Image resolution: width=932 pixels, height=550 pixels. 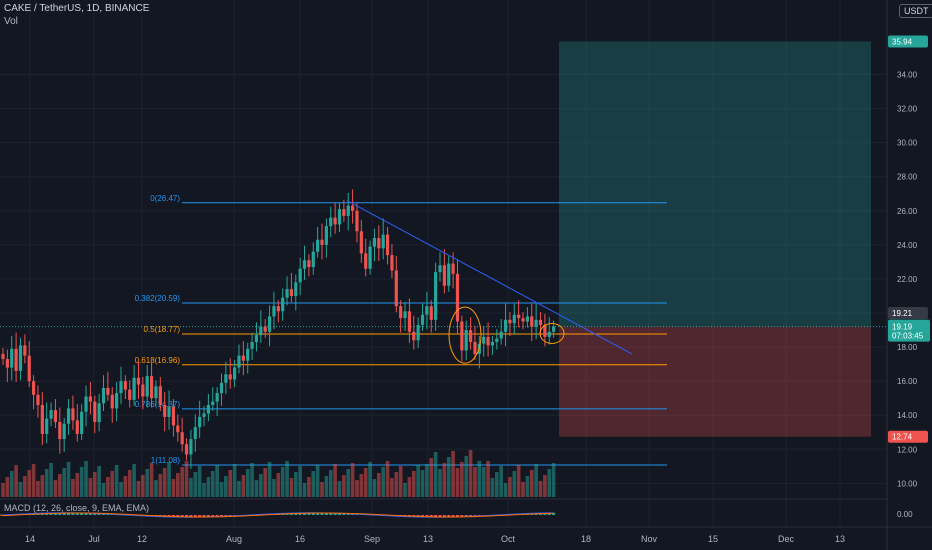 What do you see at coordinates (158, 298) in the screenshot?
I see `fib-label: 0.382(20.59)` at bounding box center [158, 298].